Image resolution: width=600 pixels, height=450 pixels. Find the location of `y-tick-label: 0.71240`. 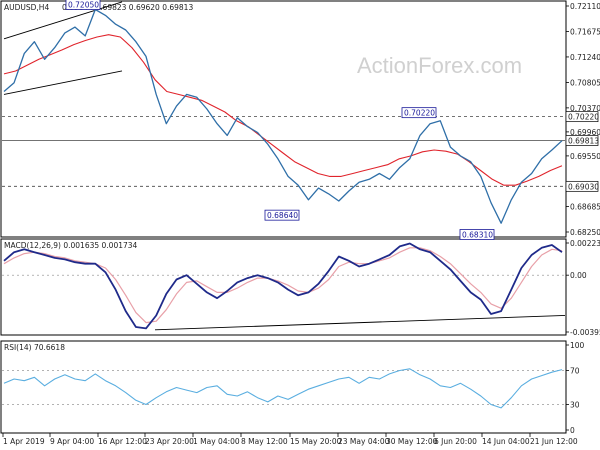

y-tick-label: 0.71240 is located at coordinates (585, 57).